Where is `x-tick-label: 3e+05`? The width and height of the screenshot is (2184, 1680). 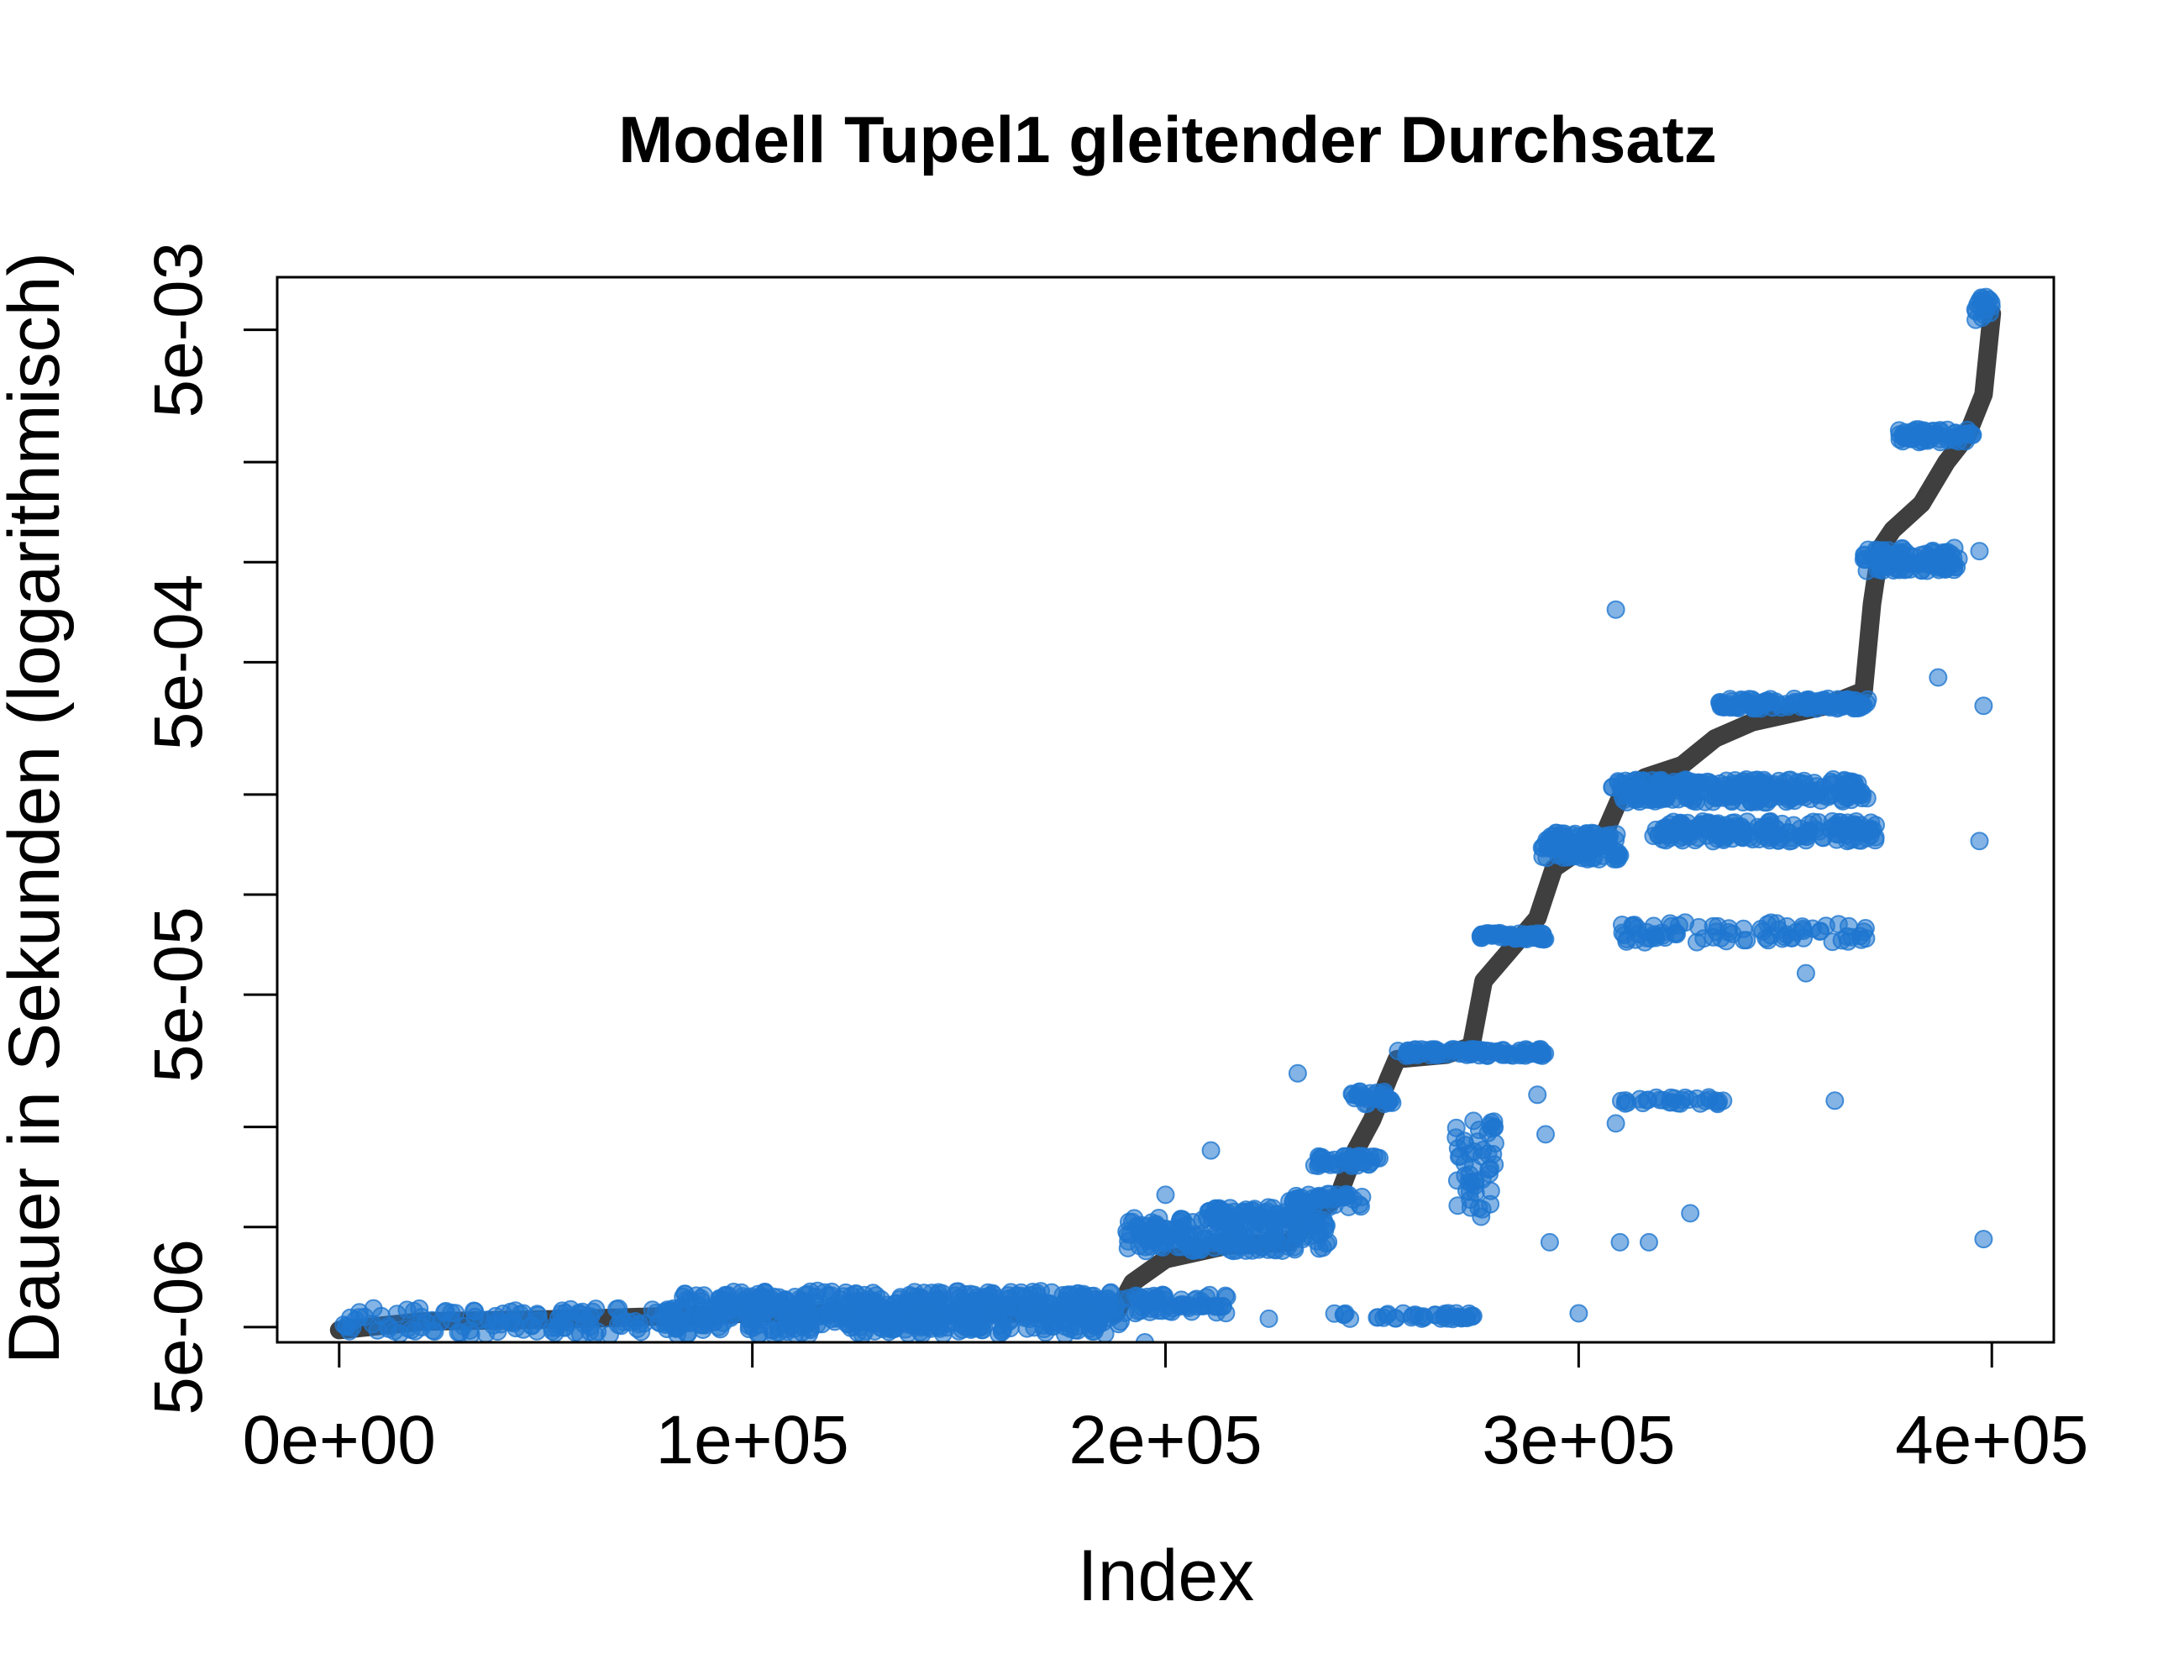 x-tick-label: 3e+05 is located at coordinates (1578, 1440).